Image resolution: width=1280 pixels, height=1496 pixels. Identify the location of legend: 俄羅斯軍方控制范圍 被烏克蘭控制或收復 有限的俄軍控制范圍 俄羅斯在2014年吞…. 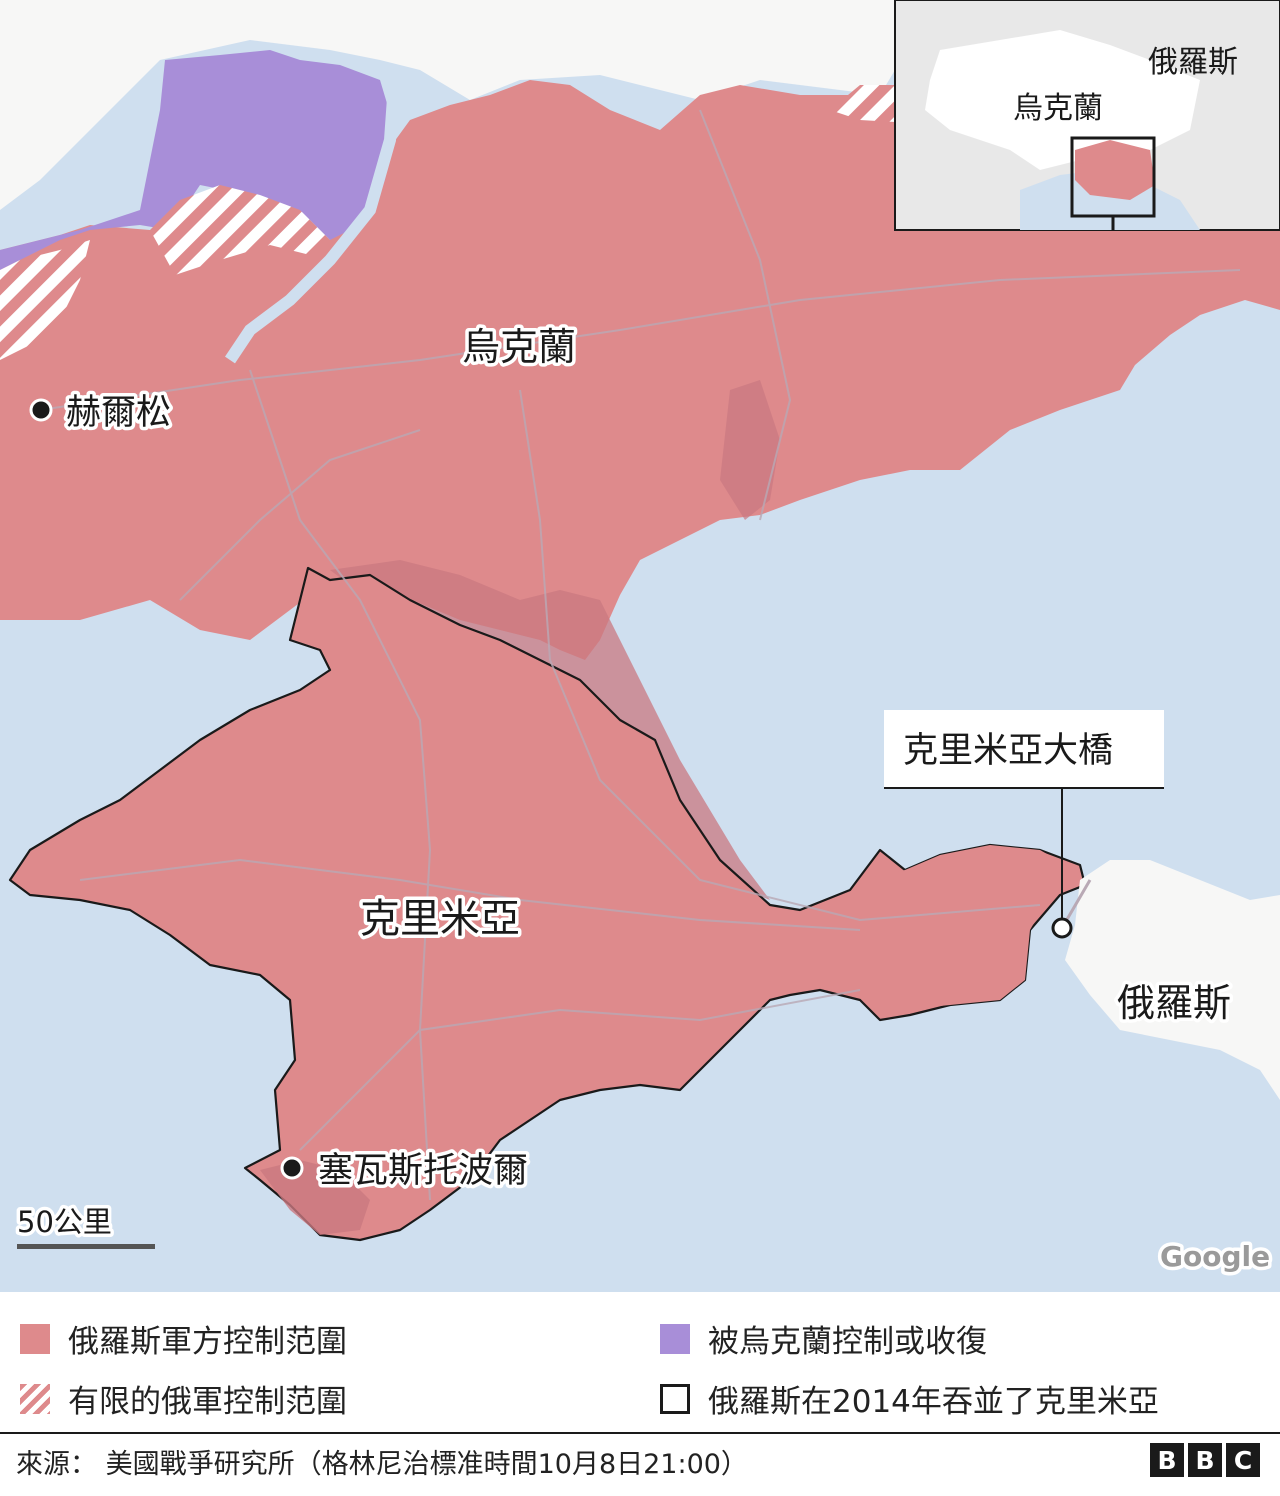
(640, 1362).